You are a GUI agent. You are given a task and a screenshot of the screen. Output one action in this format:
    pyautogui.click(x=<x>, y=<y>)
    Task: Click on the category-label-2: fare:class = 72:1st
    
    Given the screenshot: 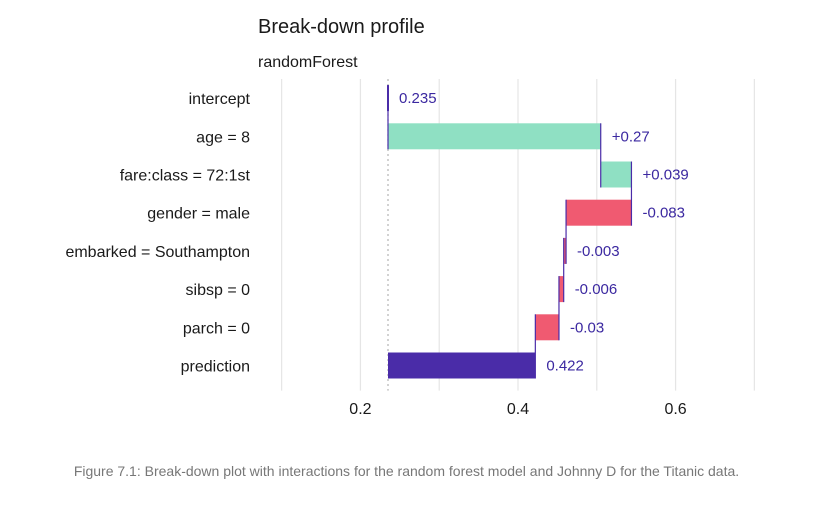 What is the action you would take?
    pyautogui.click(x=185, y=176)
    